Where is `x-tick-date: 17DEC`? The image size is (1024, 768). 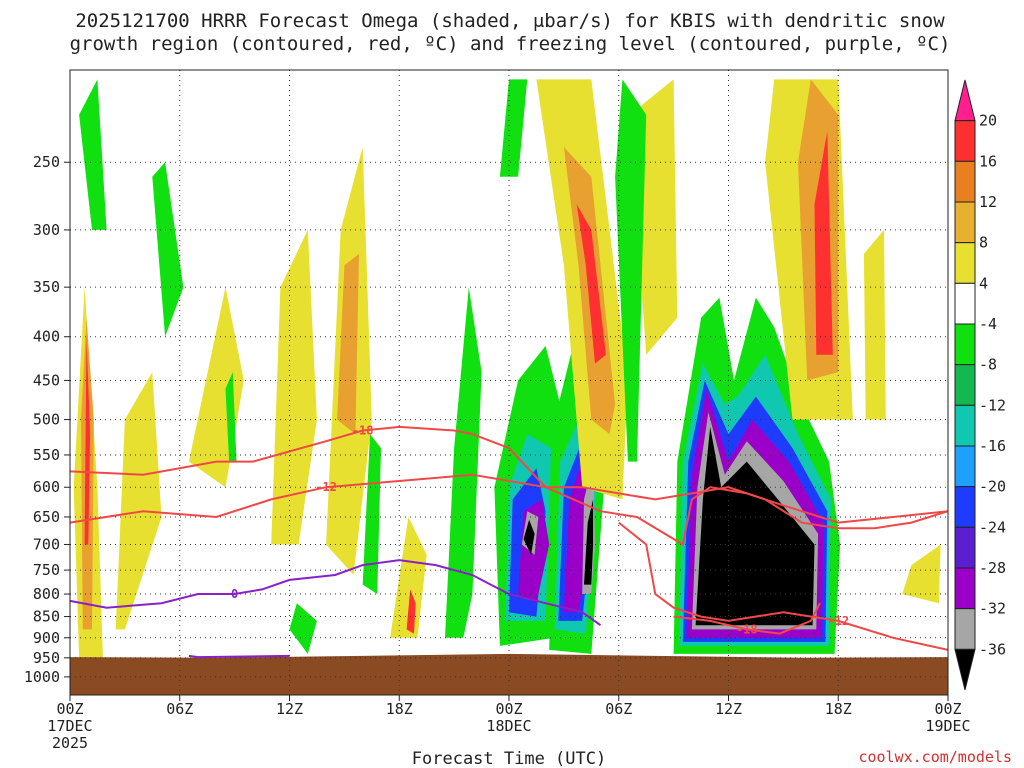
x-tick-date: 17DEC is located at coordinates (69, 726).